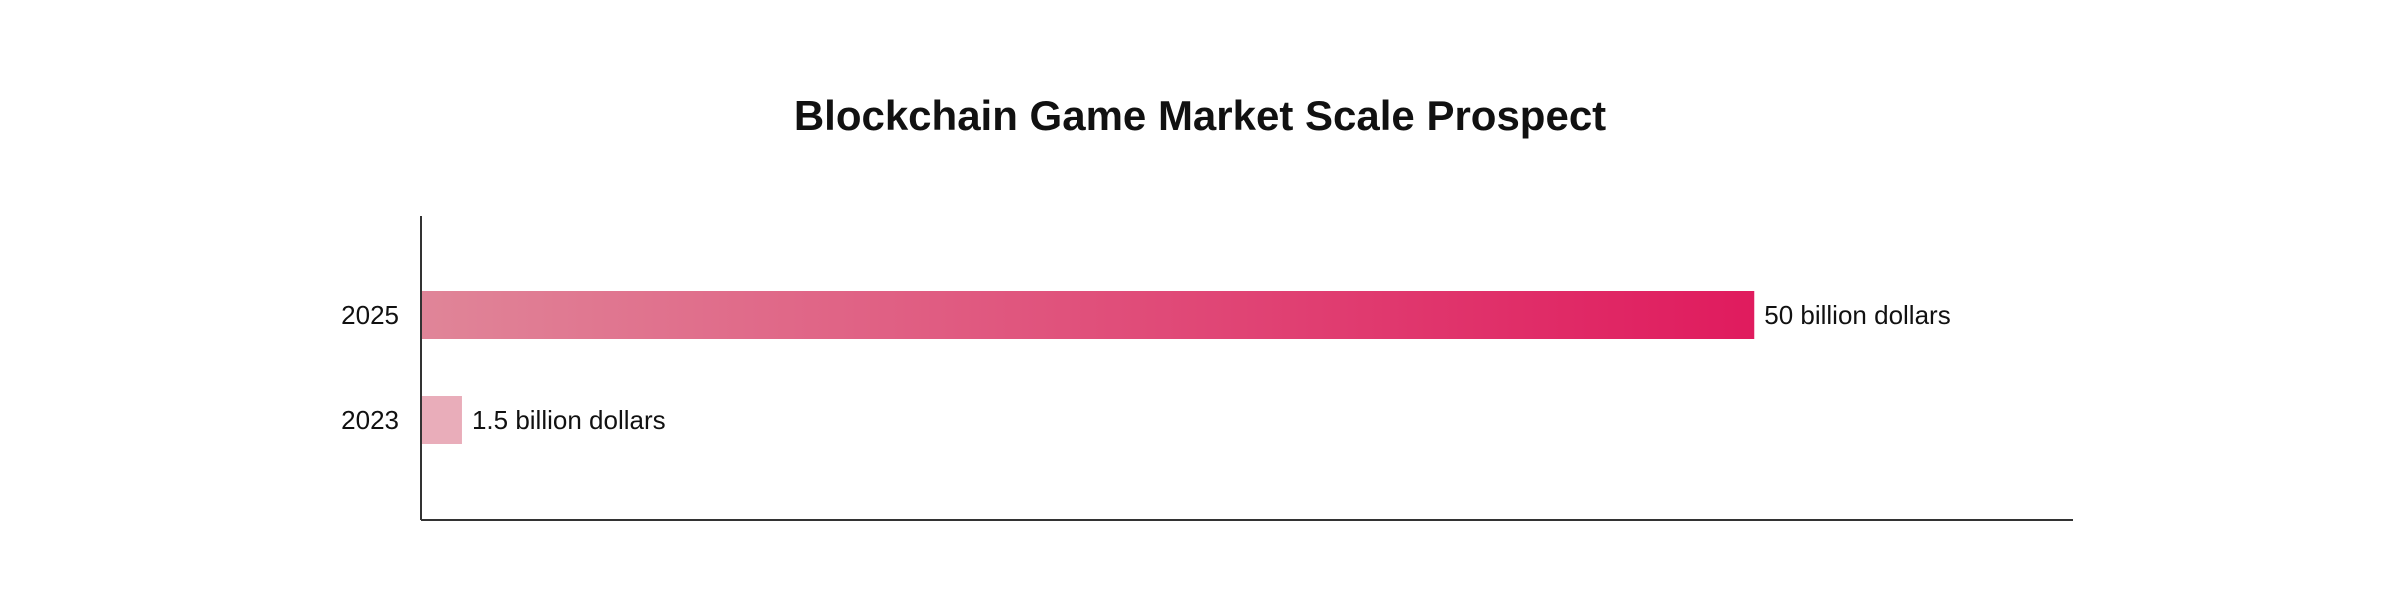 This screenshot has width=2400, height=600. What do you see at coordinates (442, 420) in the screenshot?
I see `bar-2023` at bounding box center [442, 420].